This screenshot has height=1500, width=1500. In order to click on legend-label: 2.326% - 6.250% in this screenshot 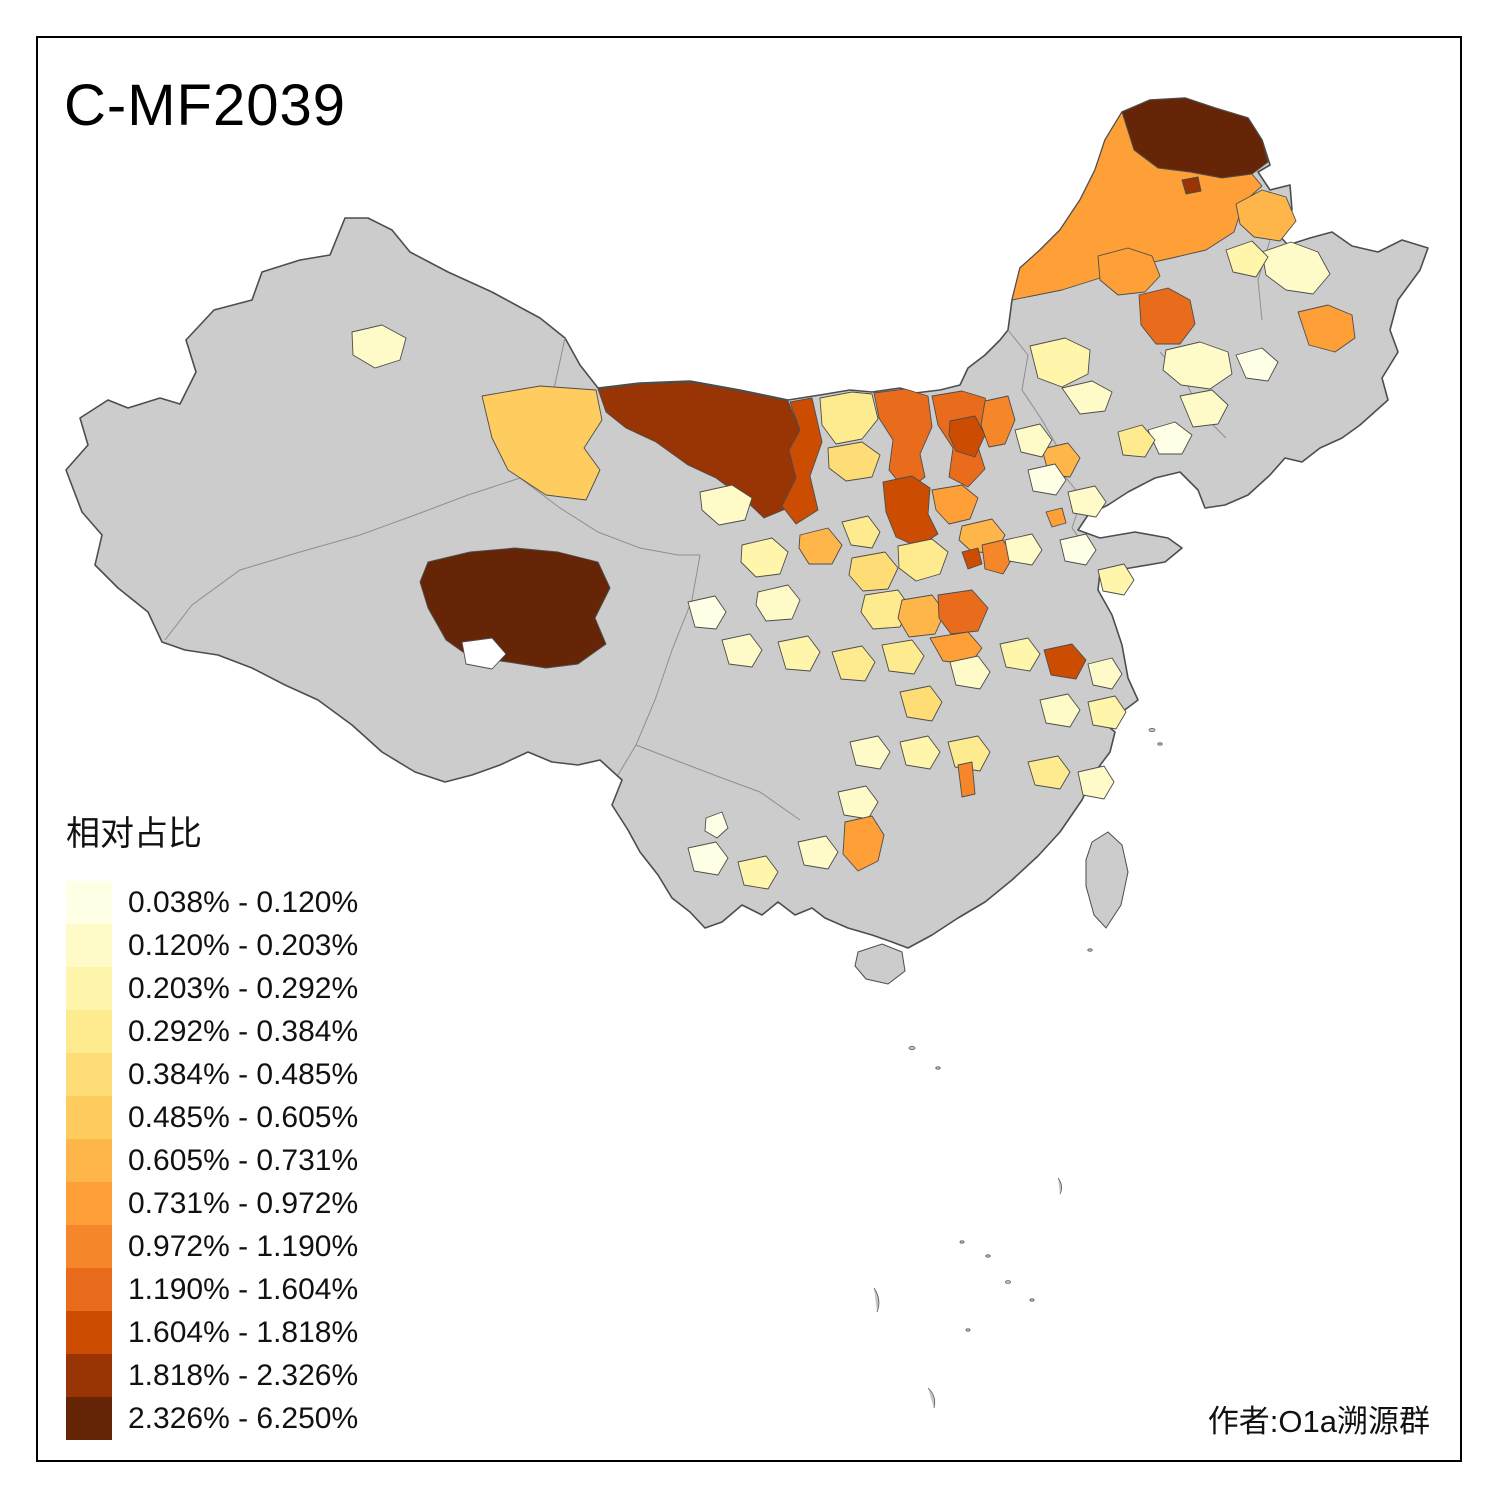, I will do `click(243, 1418)`.